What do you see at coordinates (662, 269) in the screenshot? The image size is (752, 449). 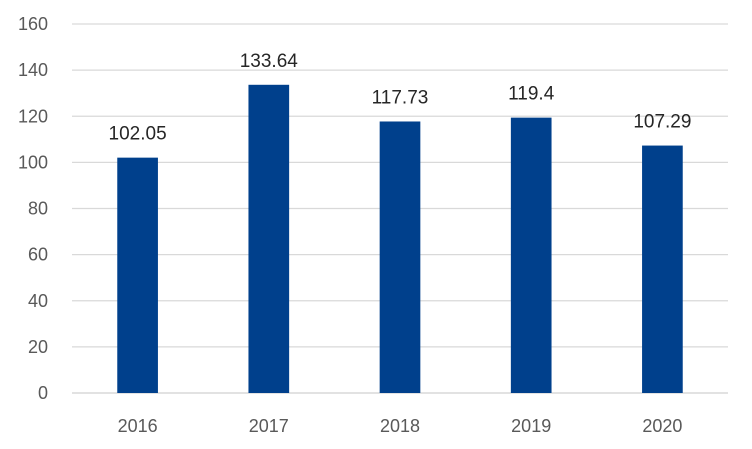 I see `bar-2020` at bounding box center [662, 269].